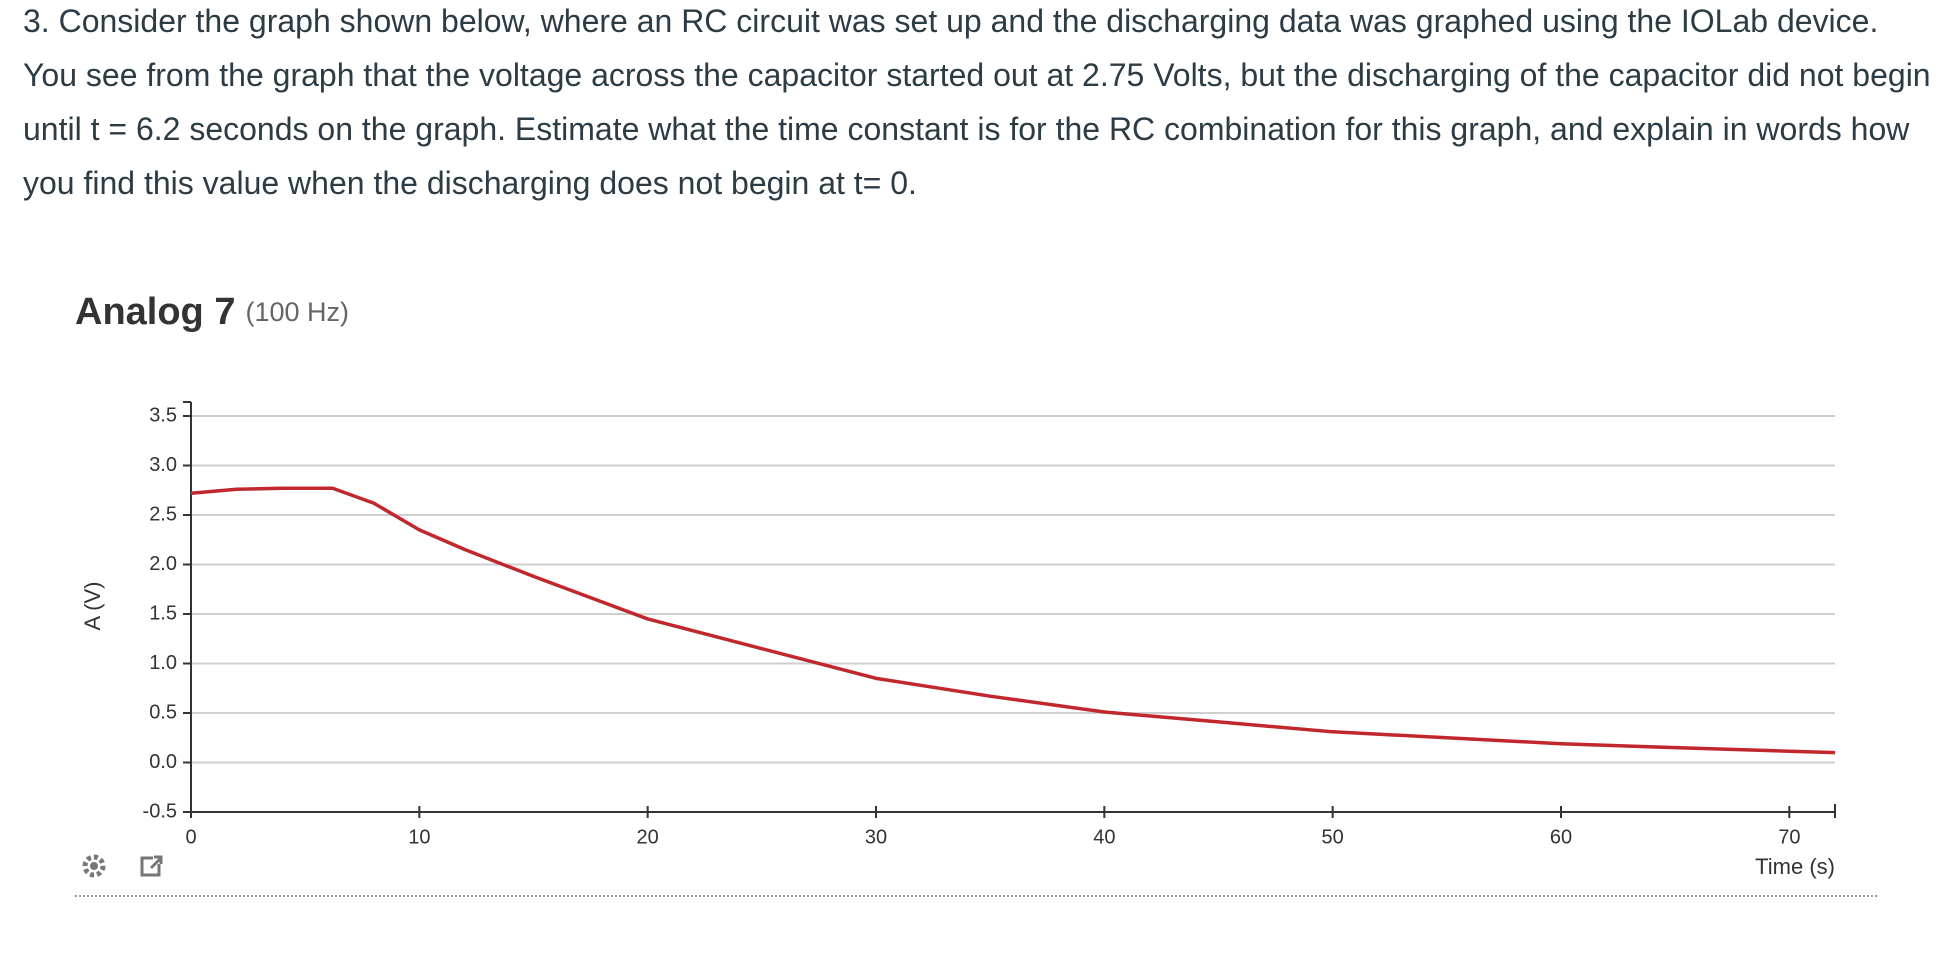 The width and height of the screenshot is (1953, 976). What do you see at coordinates (419, 837) in the screenshot?
I see `x-tick-label: 10` at bounding box center [419, 837].